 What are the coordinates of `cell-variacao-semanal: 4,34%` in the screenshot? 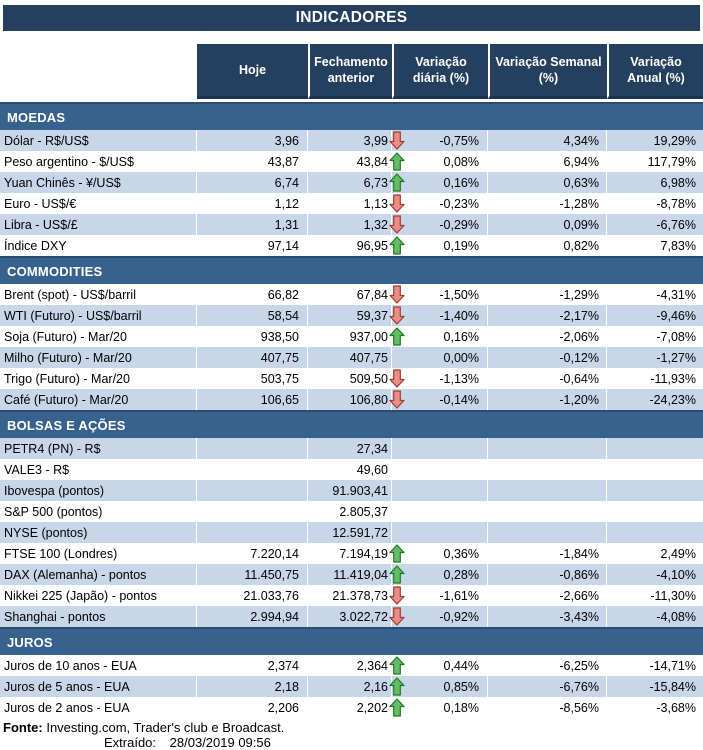 It's located at (547, 140).